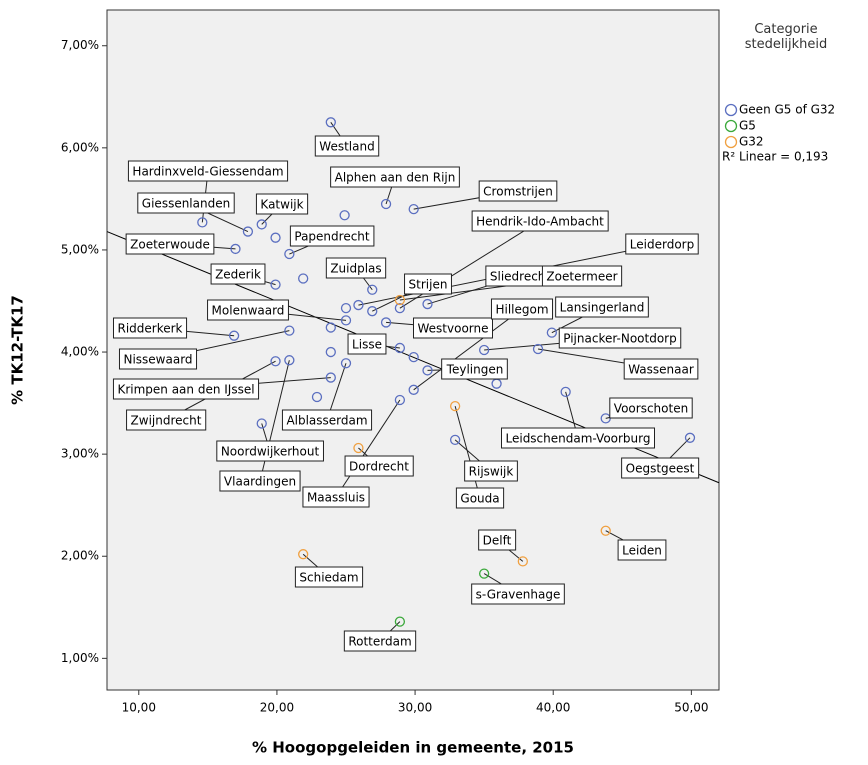  I want to click on point-label: Ridderkerk, so click(149, 329).